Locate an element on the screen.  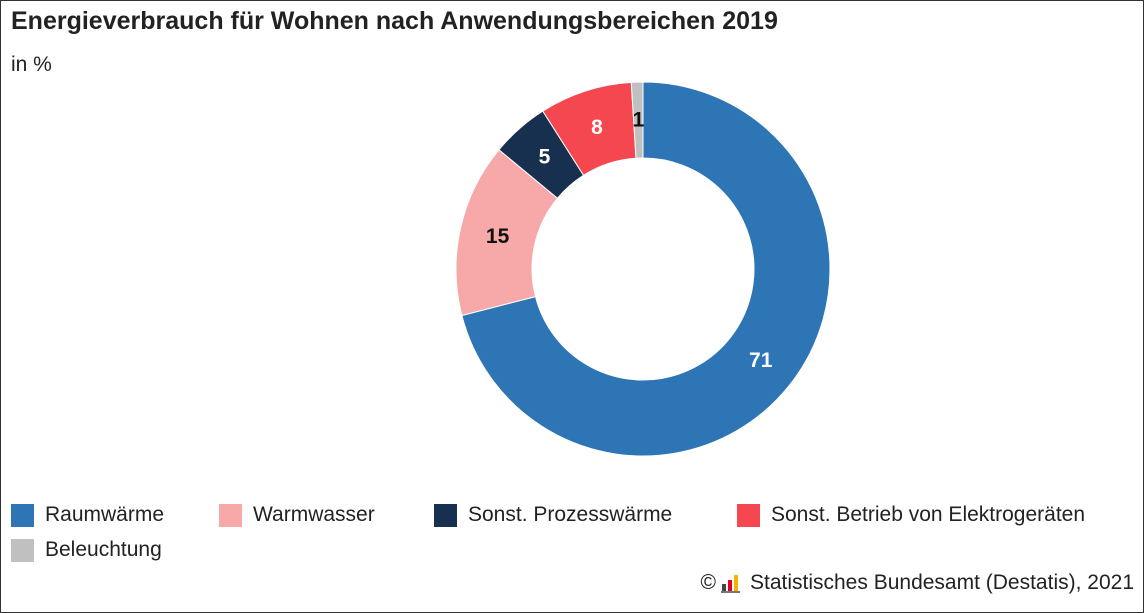
data-label-4: 1 is located at coordinates (638, 120).